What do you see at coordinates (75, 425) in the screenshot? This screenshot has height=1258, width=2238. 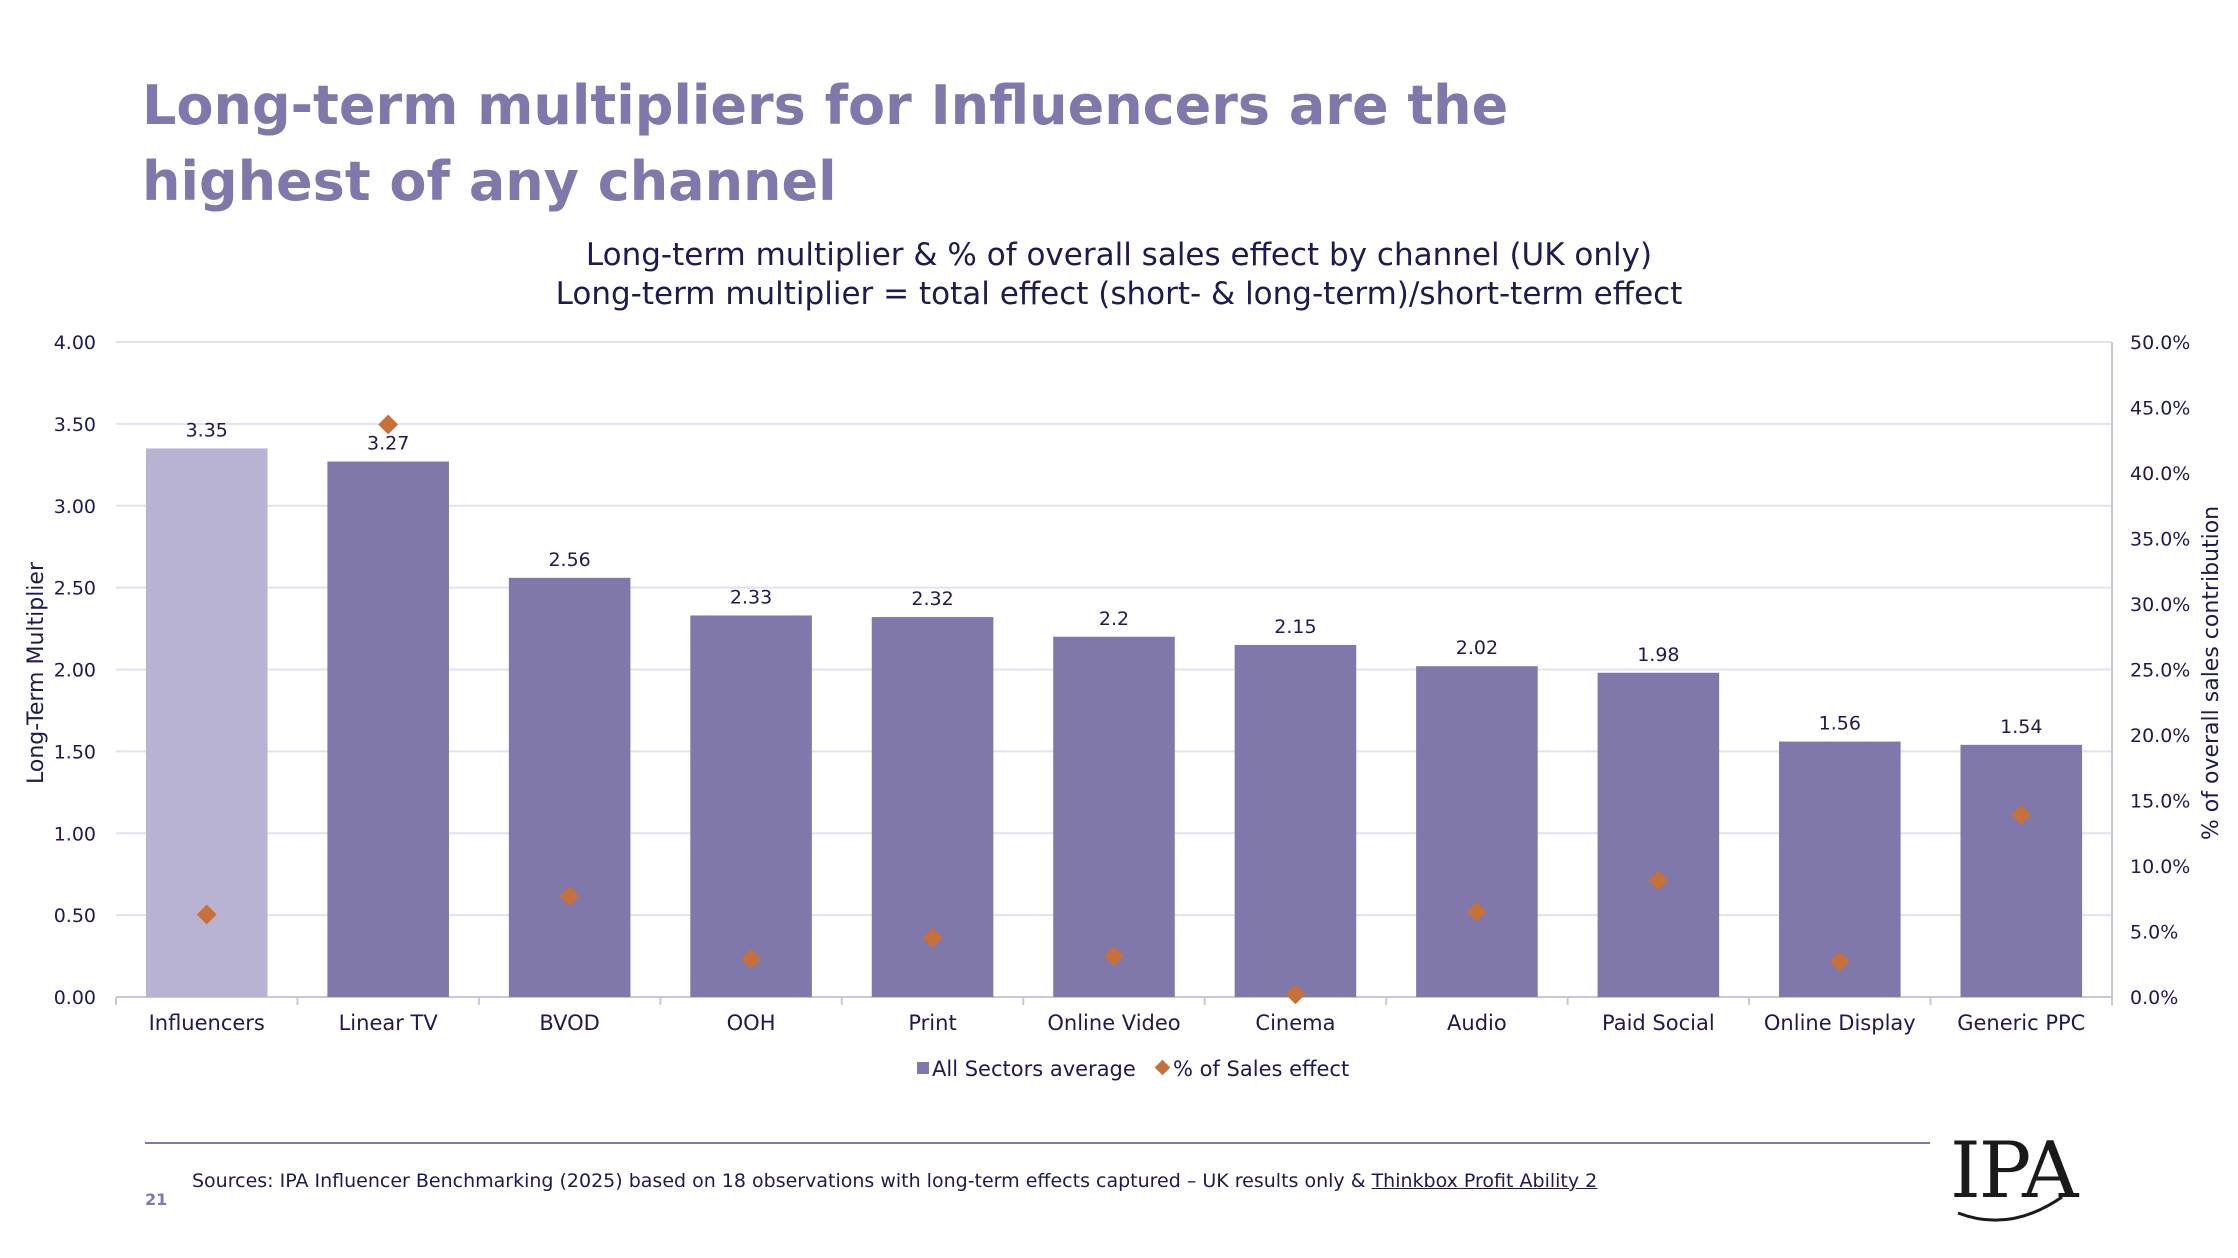 I see `left-tick-label: 3.50` at bounding box center [75, 425].